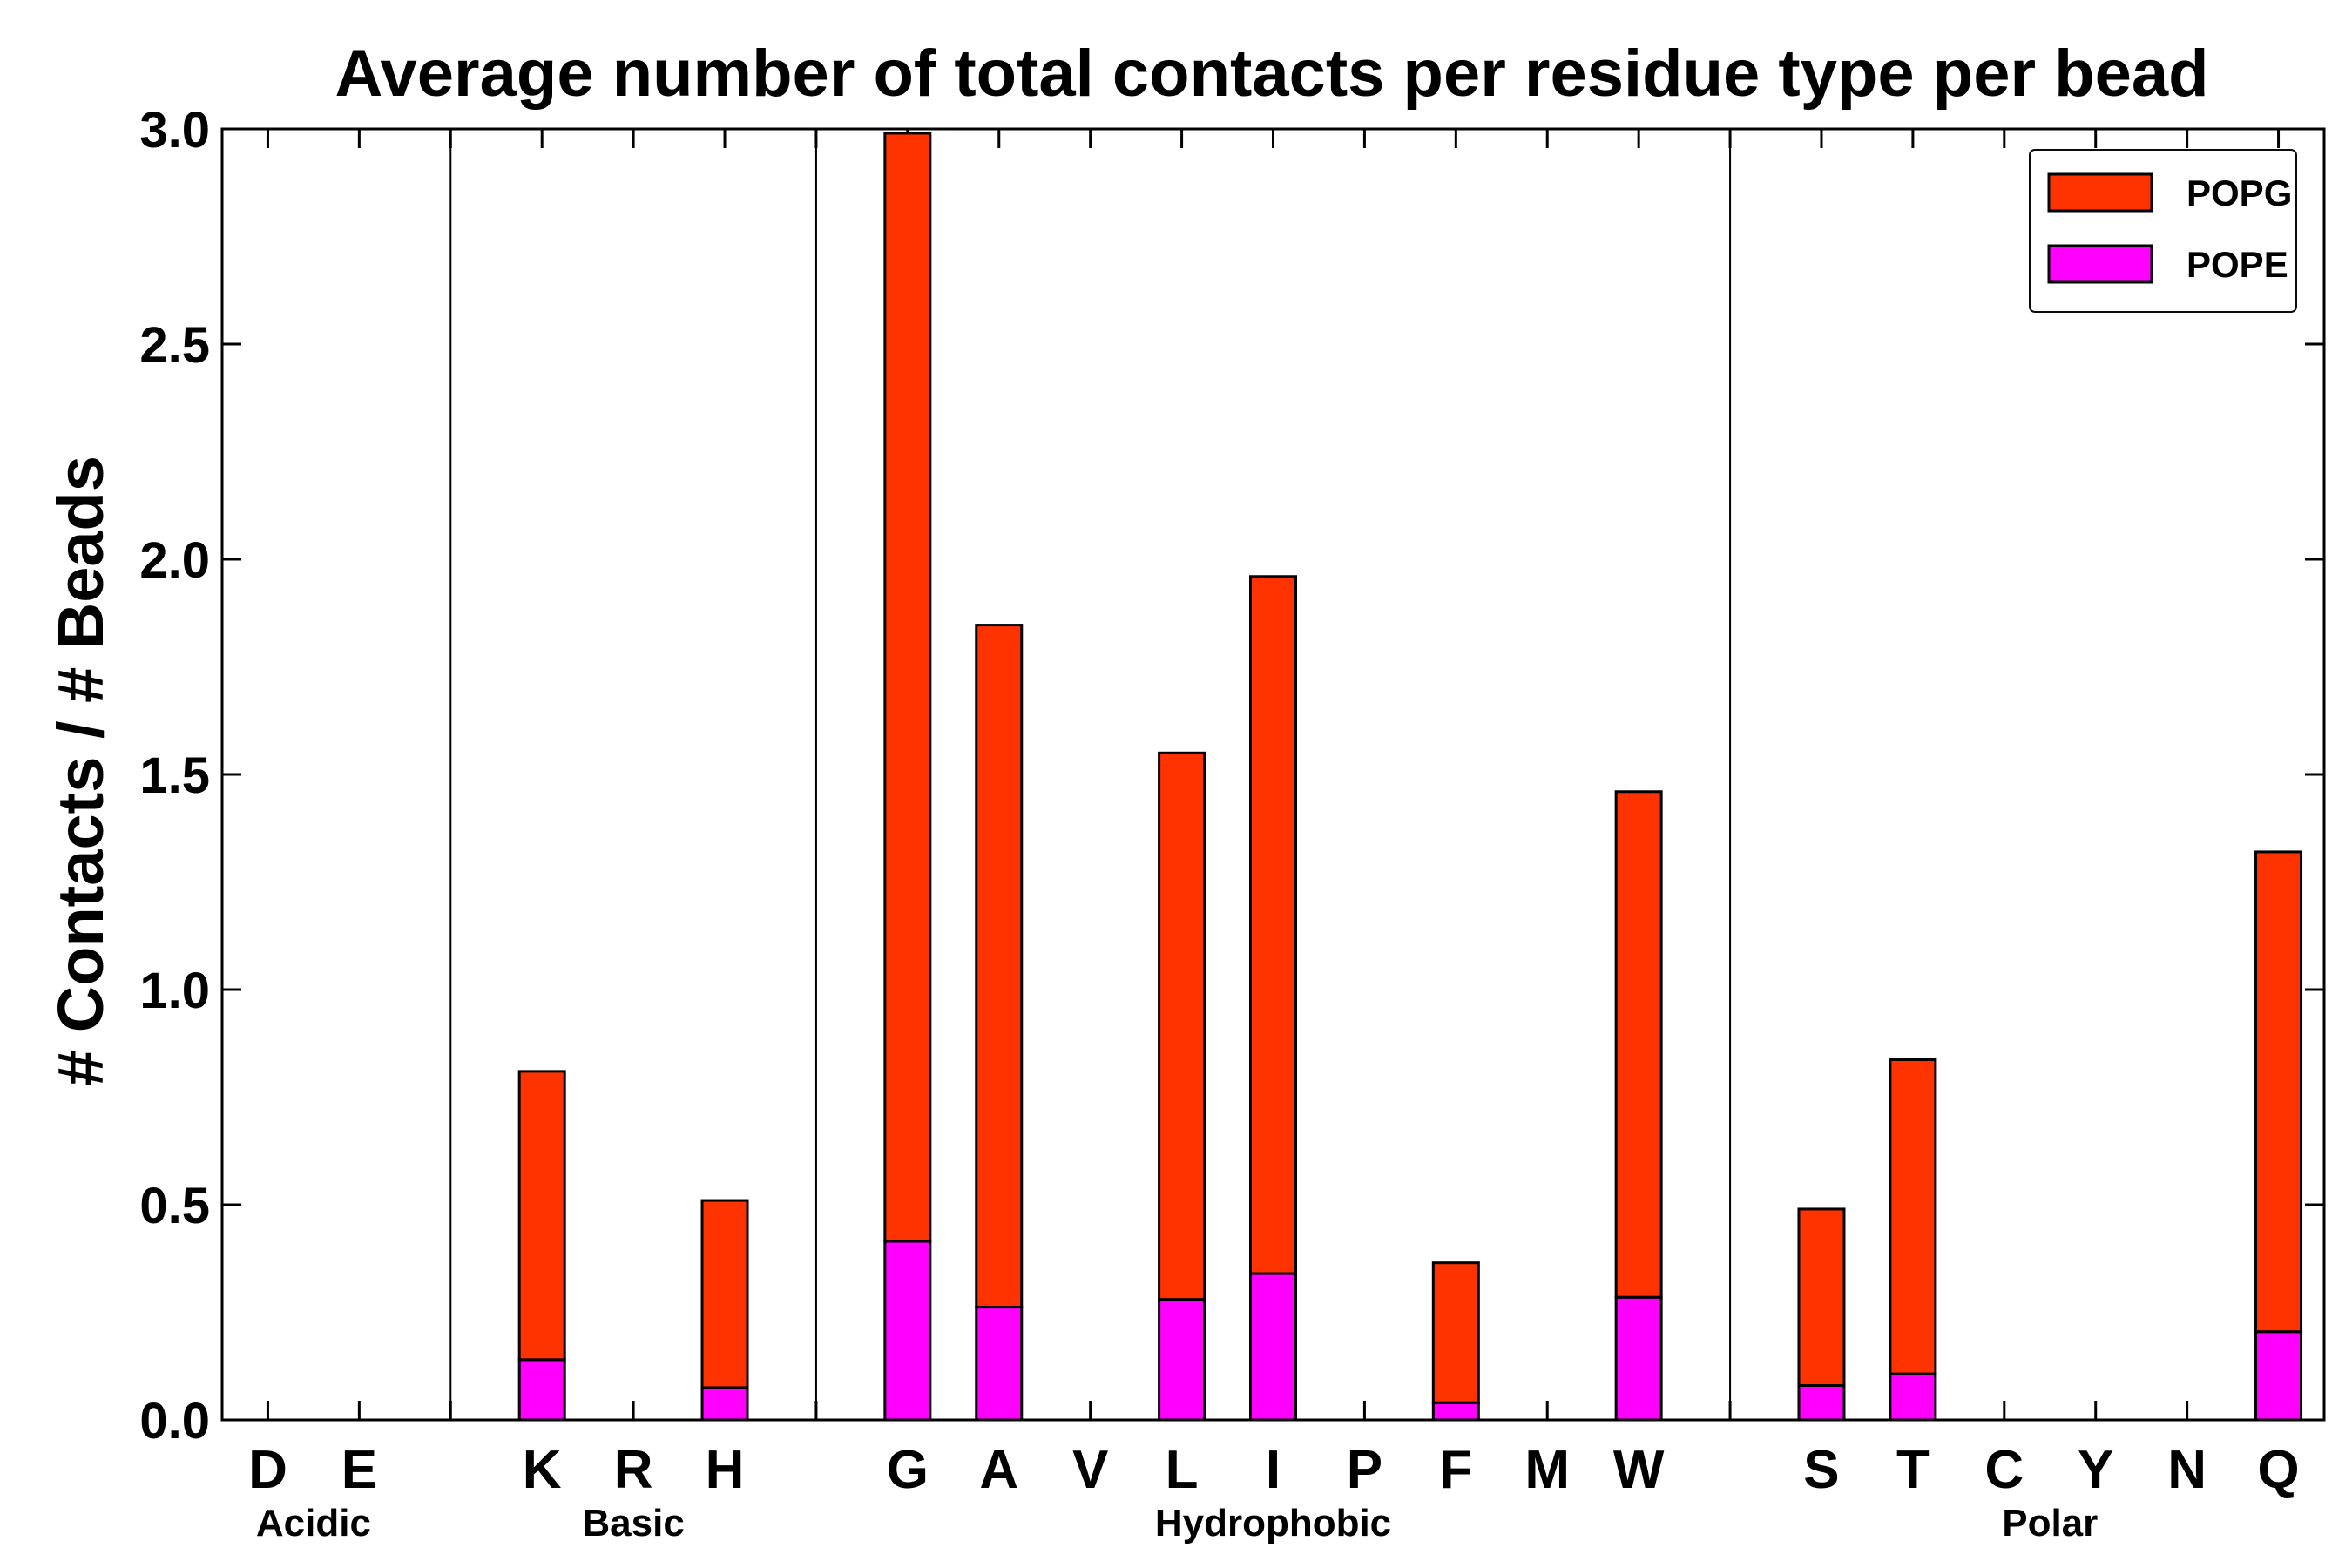  I want to click on x-category-label: C, so click(2004, 1470).